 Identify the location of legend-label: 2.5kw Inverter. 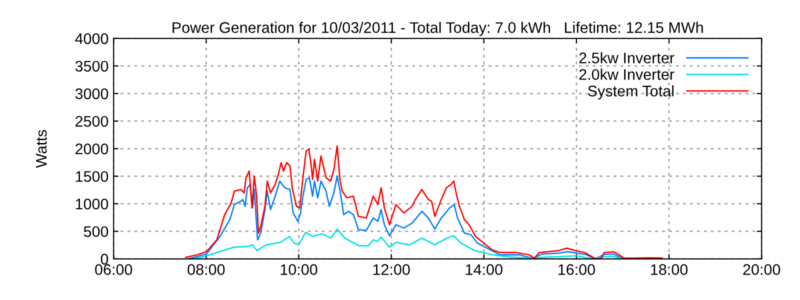
(626, 58).